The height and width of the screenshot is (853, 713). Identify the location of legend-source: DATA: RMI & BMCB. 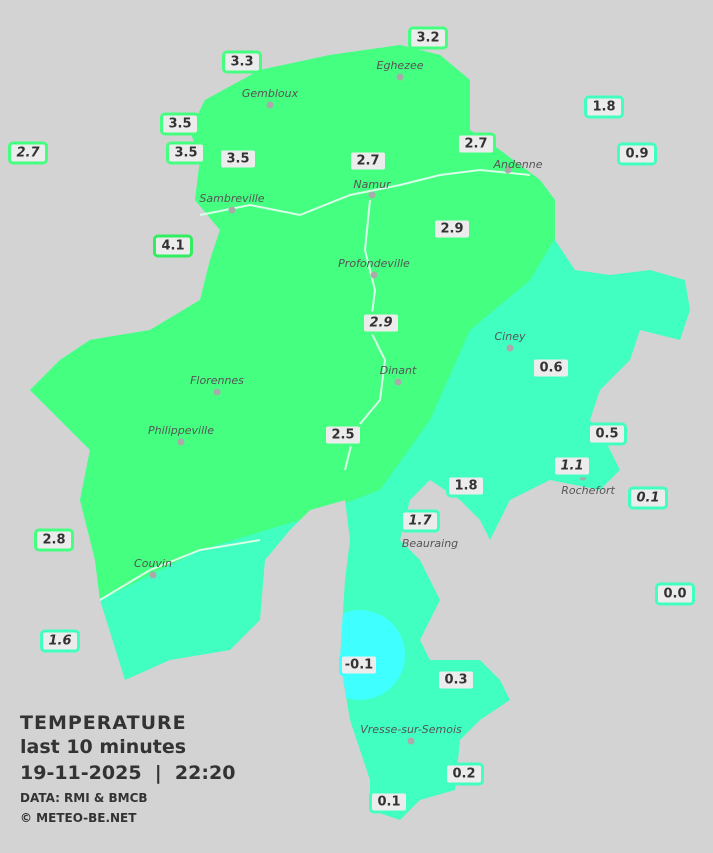
(84, 798).